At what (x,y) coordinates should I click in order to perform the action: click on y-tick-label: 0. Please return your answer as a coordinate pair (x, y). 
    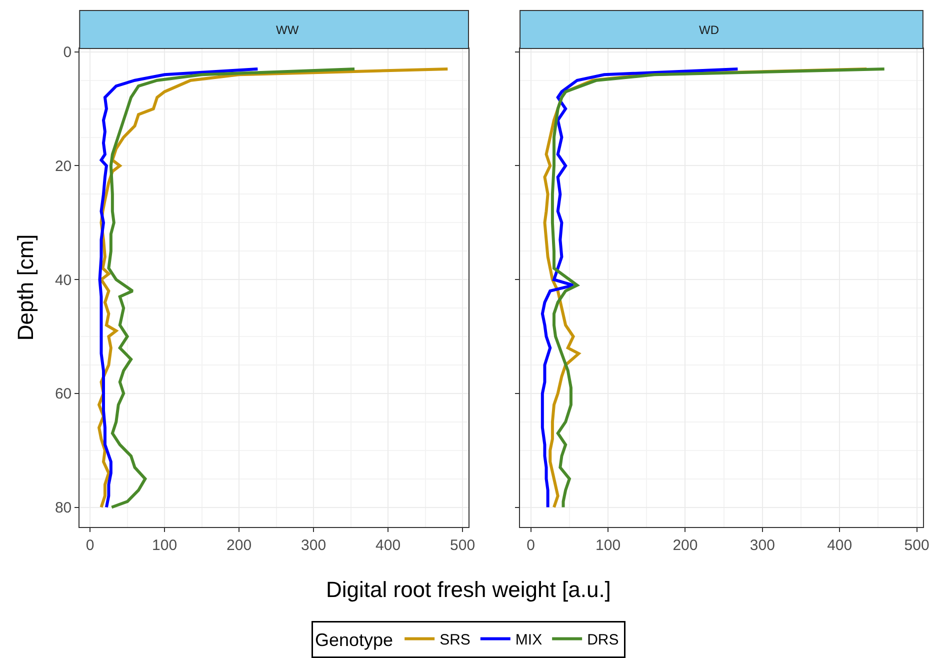
    Looking at the image, I should click on (67, 53).